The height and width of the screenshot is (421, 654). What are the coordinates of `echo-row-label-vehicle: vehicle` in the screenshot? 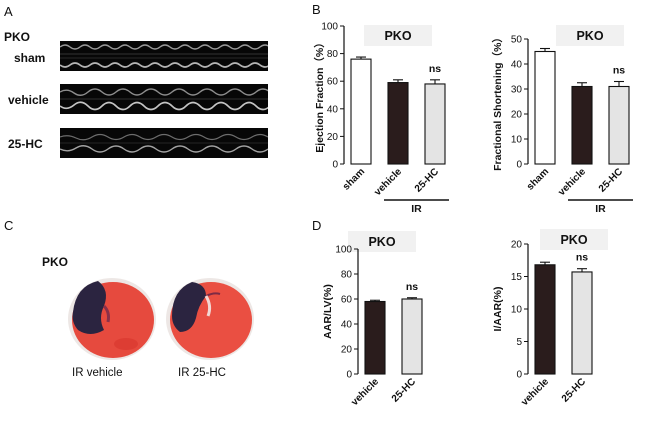 It's located at (28, 100).